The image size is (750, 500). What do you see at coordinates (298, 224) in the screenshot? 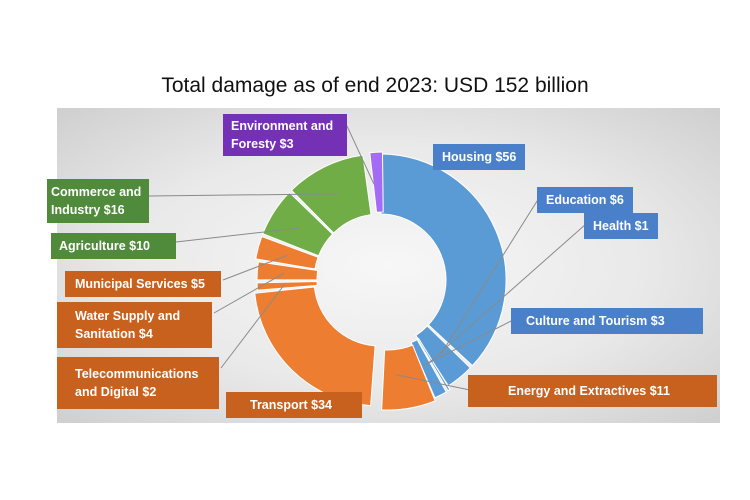
I see `slice-agriculture` at bounding box center [298, 224].